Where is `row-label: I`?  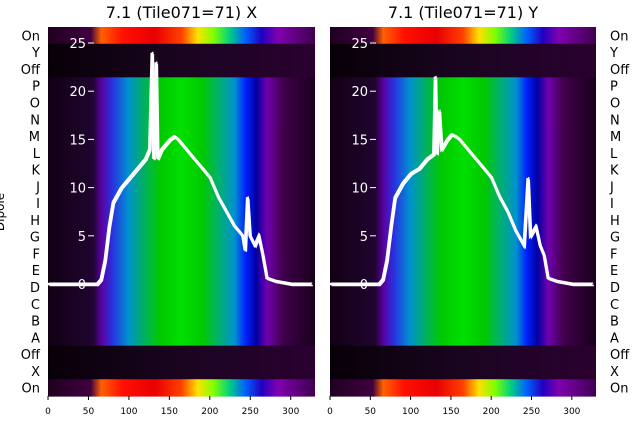 row-label: I is located at coordinates (38, 204).